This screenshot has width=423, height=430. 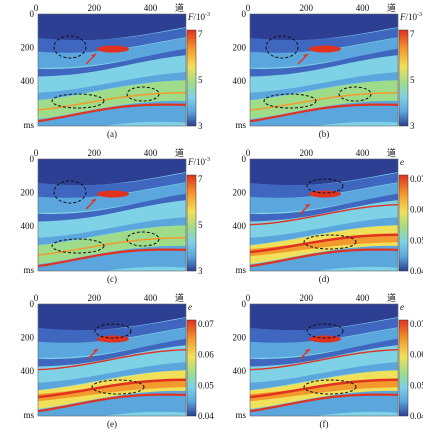 I want to click on colorbar-tick-label: 7, so click(x=412, y=34).